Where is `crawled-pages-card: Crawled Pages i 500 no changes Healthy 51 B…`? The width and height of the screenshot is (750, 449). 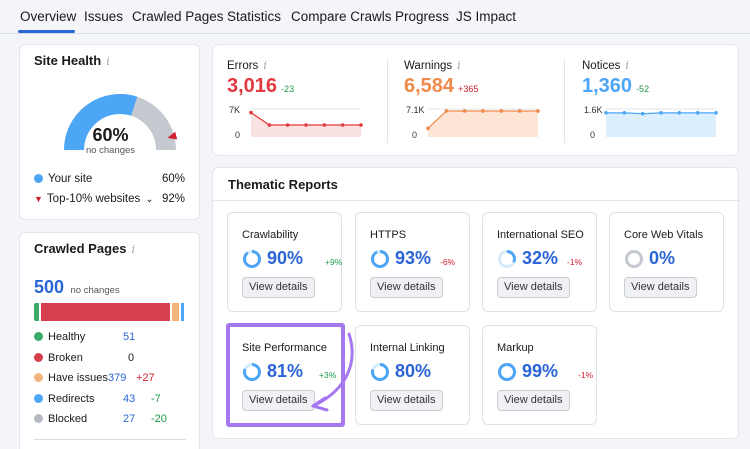 crawled-pages-card: Crawled Pages i 500 no changes Healthy 51 B… is located at coordinates (109, 340).